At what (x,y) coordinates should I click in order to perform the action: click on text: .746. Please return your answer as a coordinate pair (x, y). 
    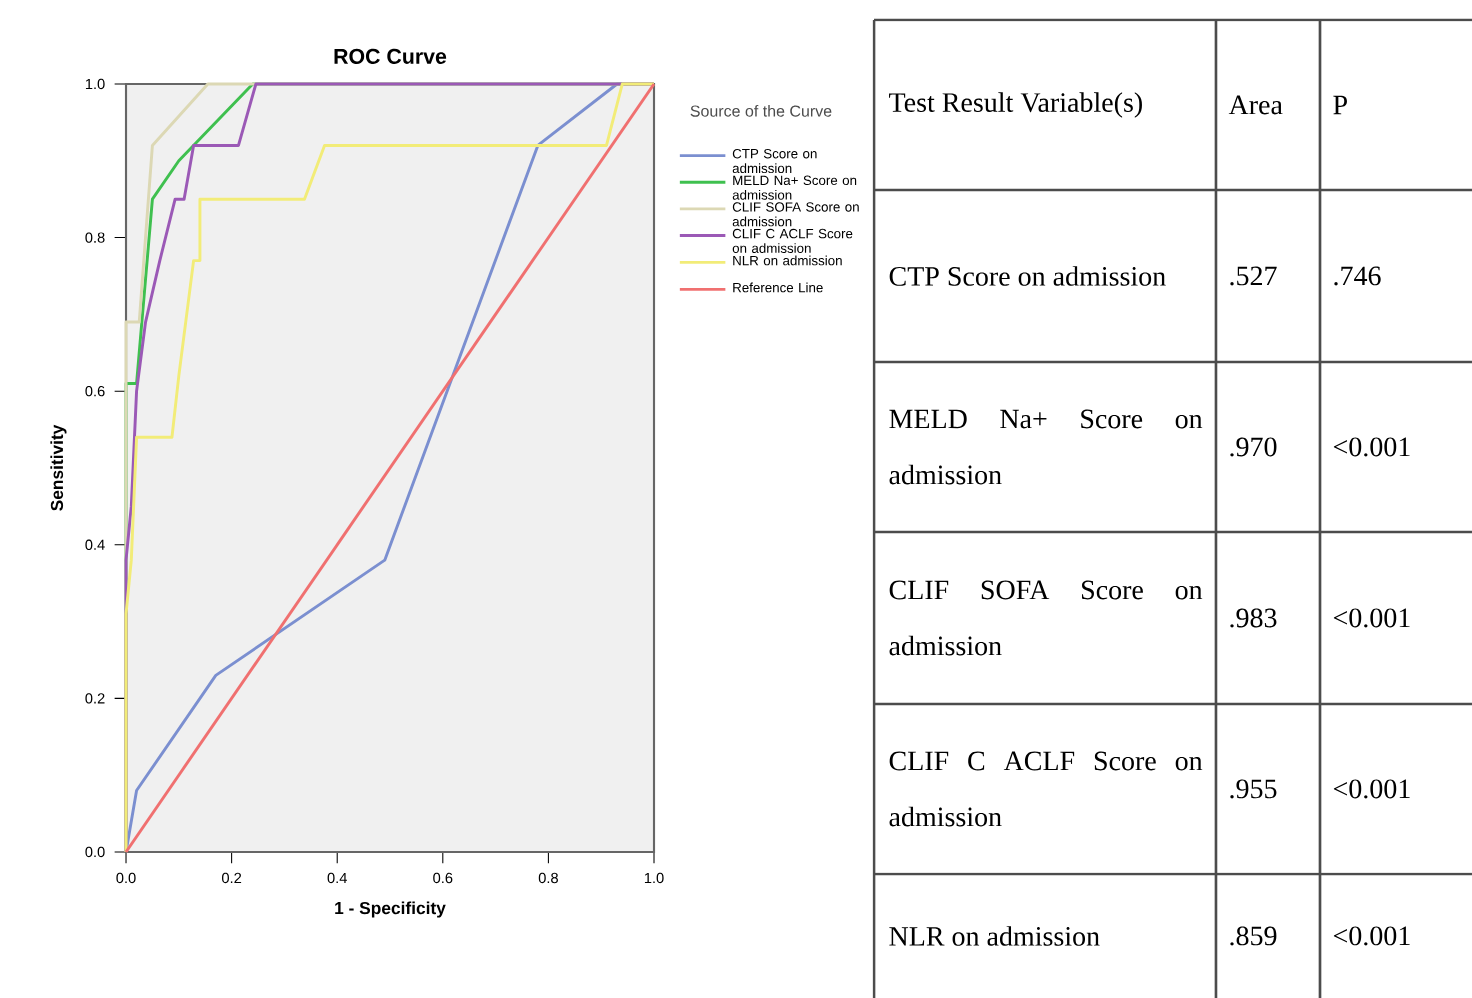
    Looking at the image, I should click on (1357, 276).